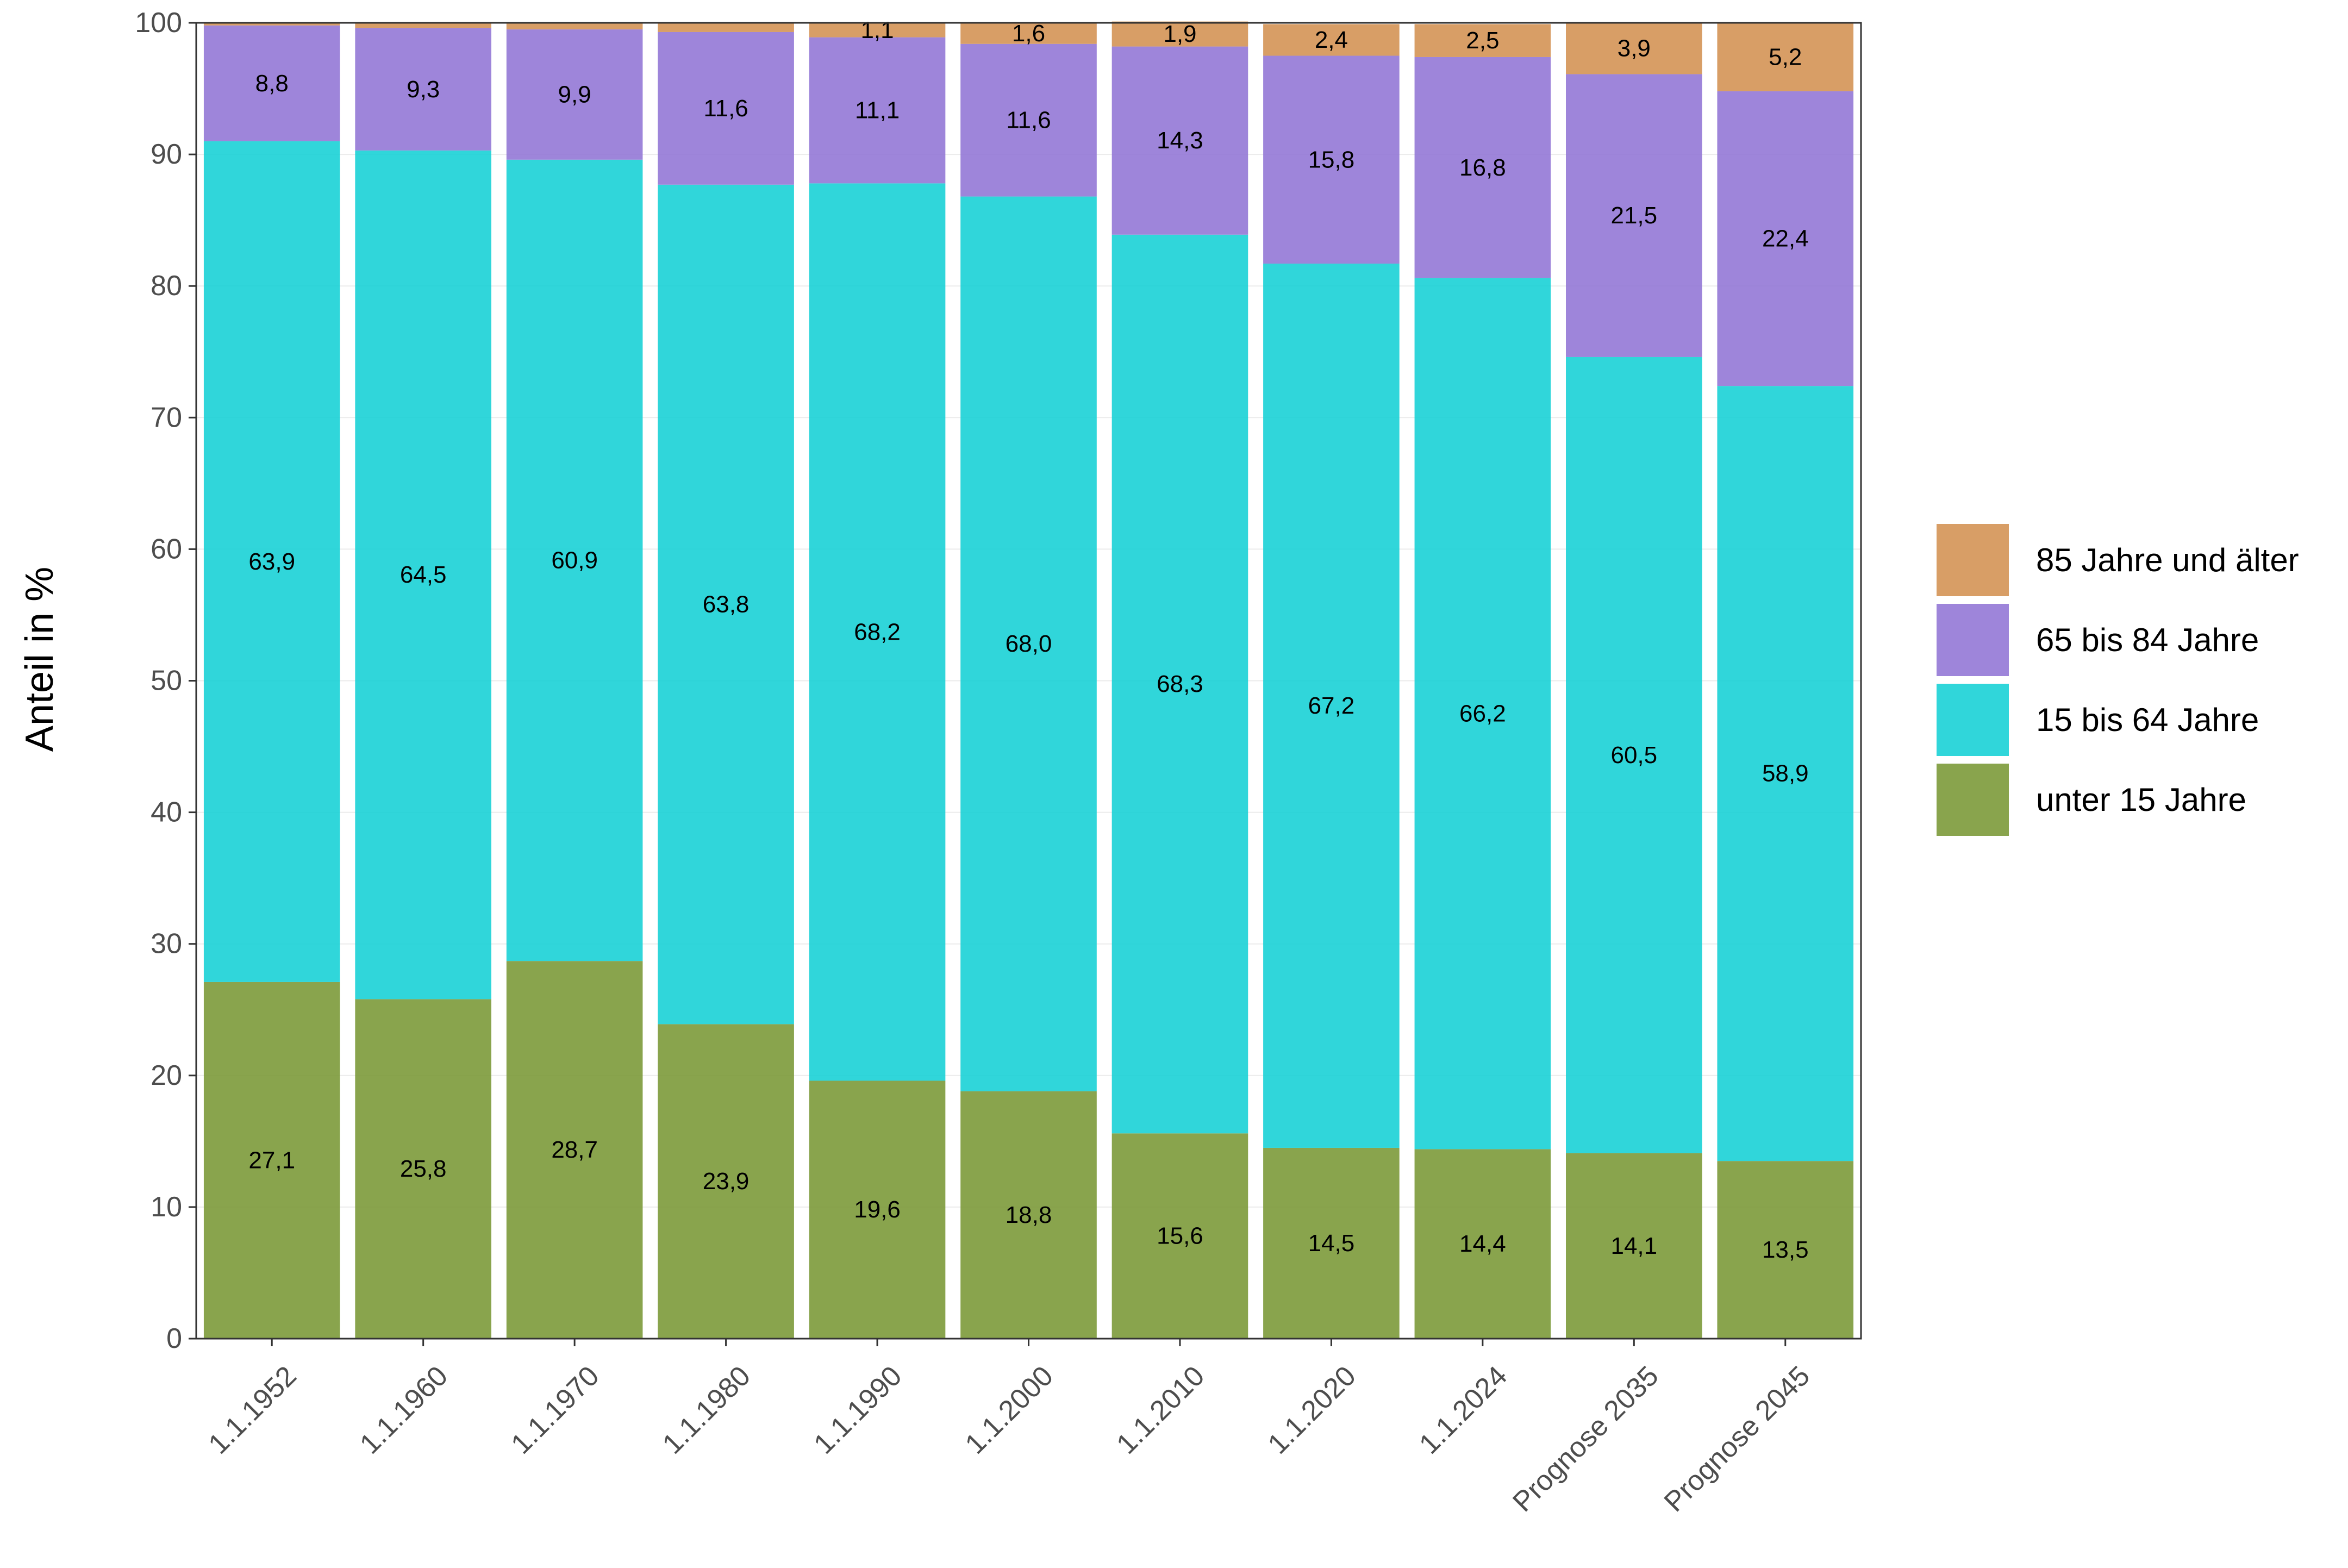 The image size is (2348, 1568). I want to click on y-tick-label: 40, so click(166, 812).